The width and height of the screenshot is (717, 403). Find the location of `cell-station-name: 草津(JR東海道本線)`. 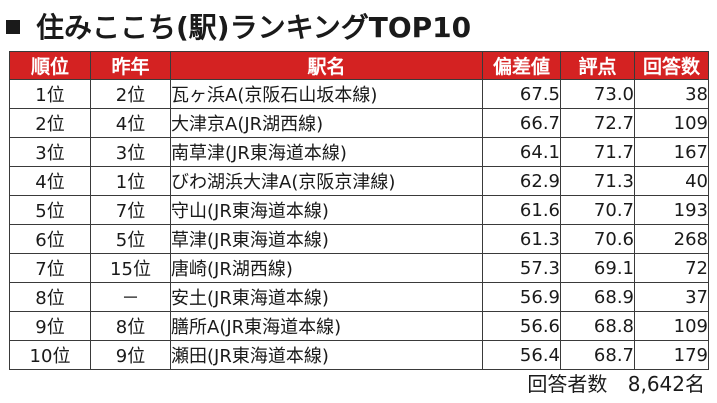

cell-station-name: 草津(JR東海道本線) is located at coordinates (326, 239).